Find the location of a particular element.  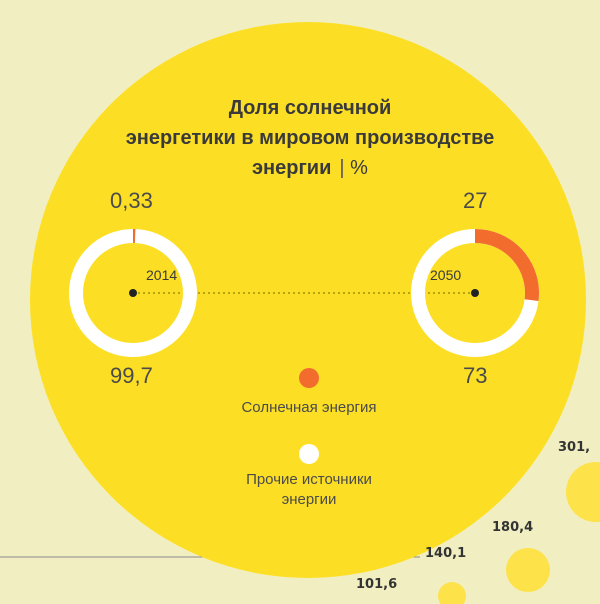

legend-other-dot is located at coordinates (309, 454).